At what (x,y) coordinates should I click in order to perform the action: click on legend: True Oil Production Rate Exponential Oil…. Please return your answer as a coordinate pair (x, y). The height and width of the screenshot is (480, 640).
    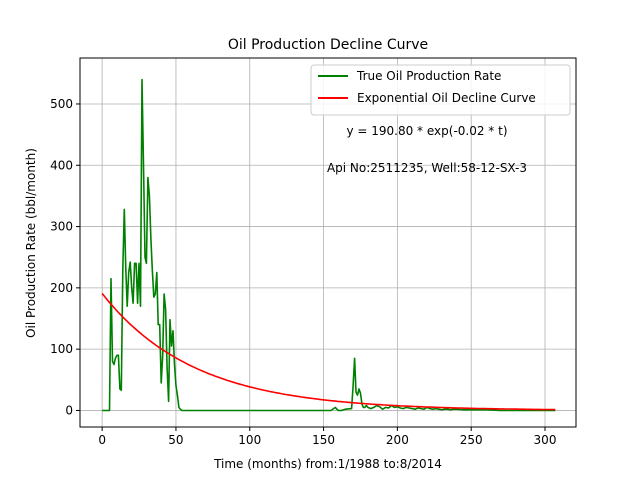
    Looking at the image, I should click on (440, 90).